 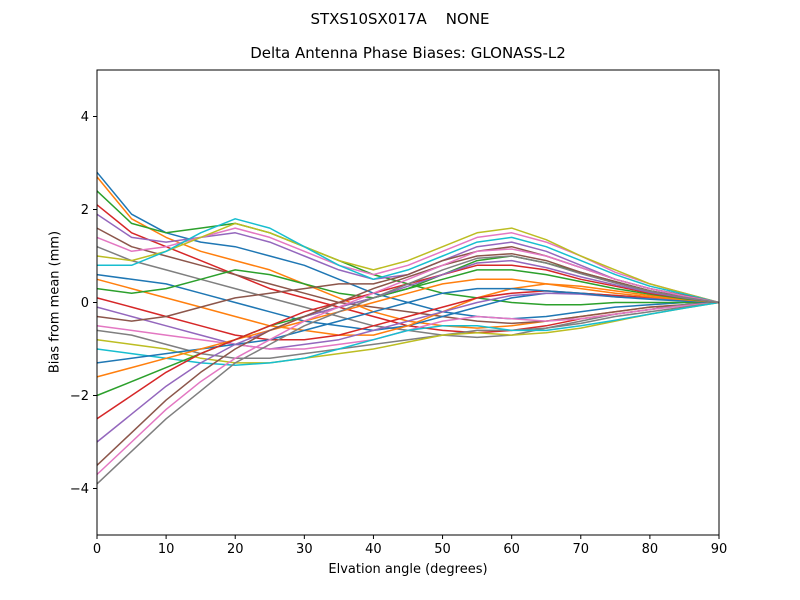 I want to click on axes-title: Delta Antenna Phase Biases: GLONASS-L2, so click(x=408, y=53).